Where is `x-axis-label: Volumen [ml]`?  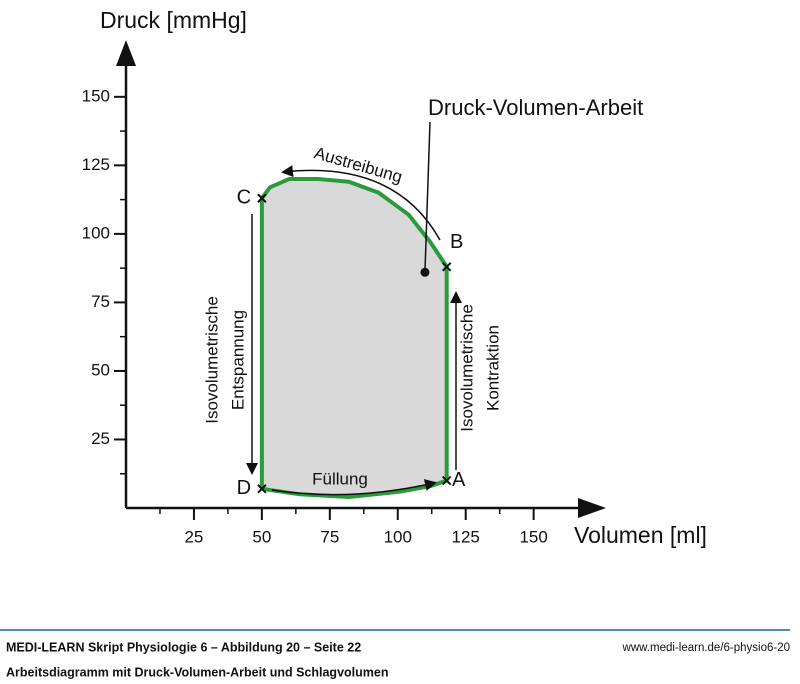
x-axis-label: Volumen [ml] is located at coordinates (640, 535).